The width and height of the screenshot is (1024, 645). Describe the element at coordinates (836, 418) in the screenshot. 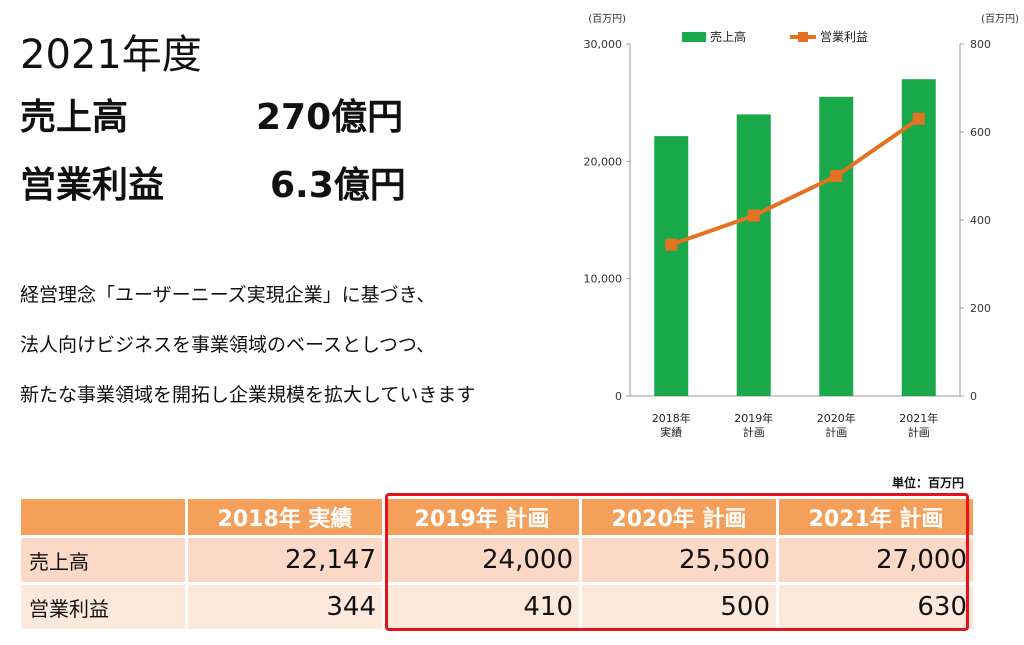

I see `category-label: 2020年` at that location.